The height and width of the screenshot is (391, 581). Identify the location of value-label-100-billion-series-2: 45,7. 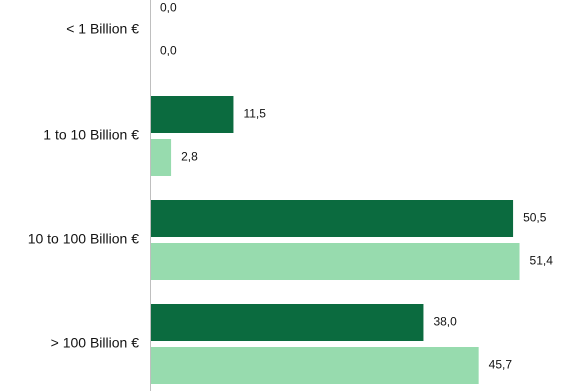
(501, 365).